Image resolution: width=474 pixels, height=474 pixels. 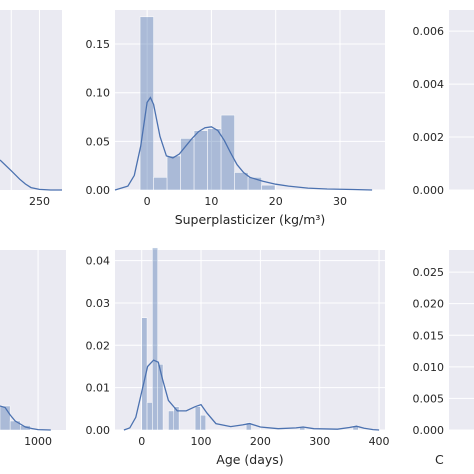 What do you see at coordinates (340, 201) in the screenshot?
I see `x-tick-label: 30` at bounding box center [340, 201].